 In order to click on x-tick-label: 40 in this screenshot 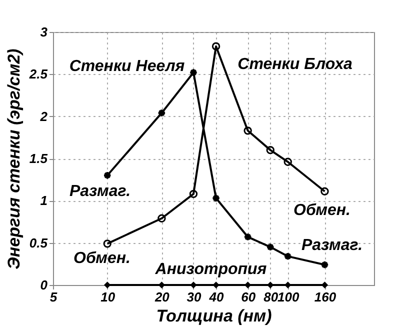, I will do `click(216, 297)`.